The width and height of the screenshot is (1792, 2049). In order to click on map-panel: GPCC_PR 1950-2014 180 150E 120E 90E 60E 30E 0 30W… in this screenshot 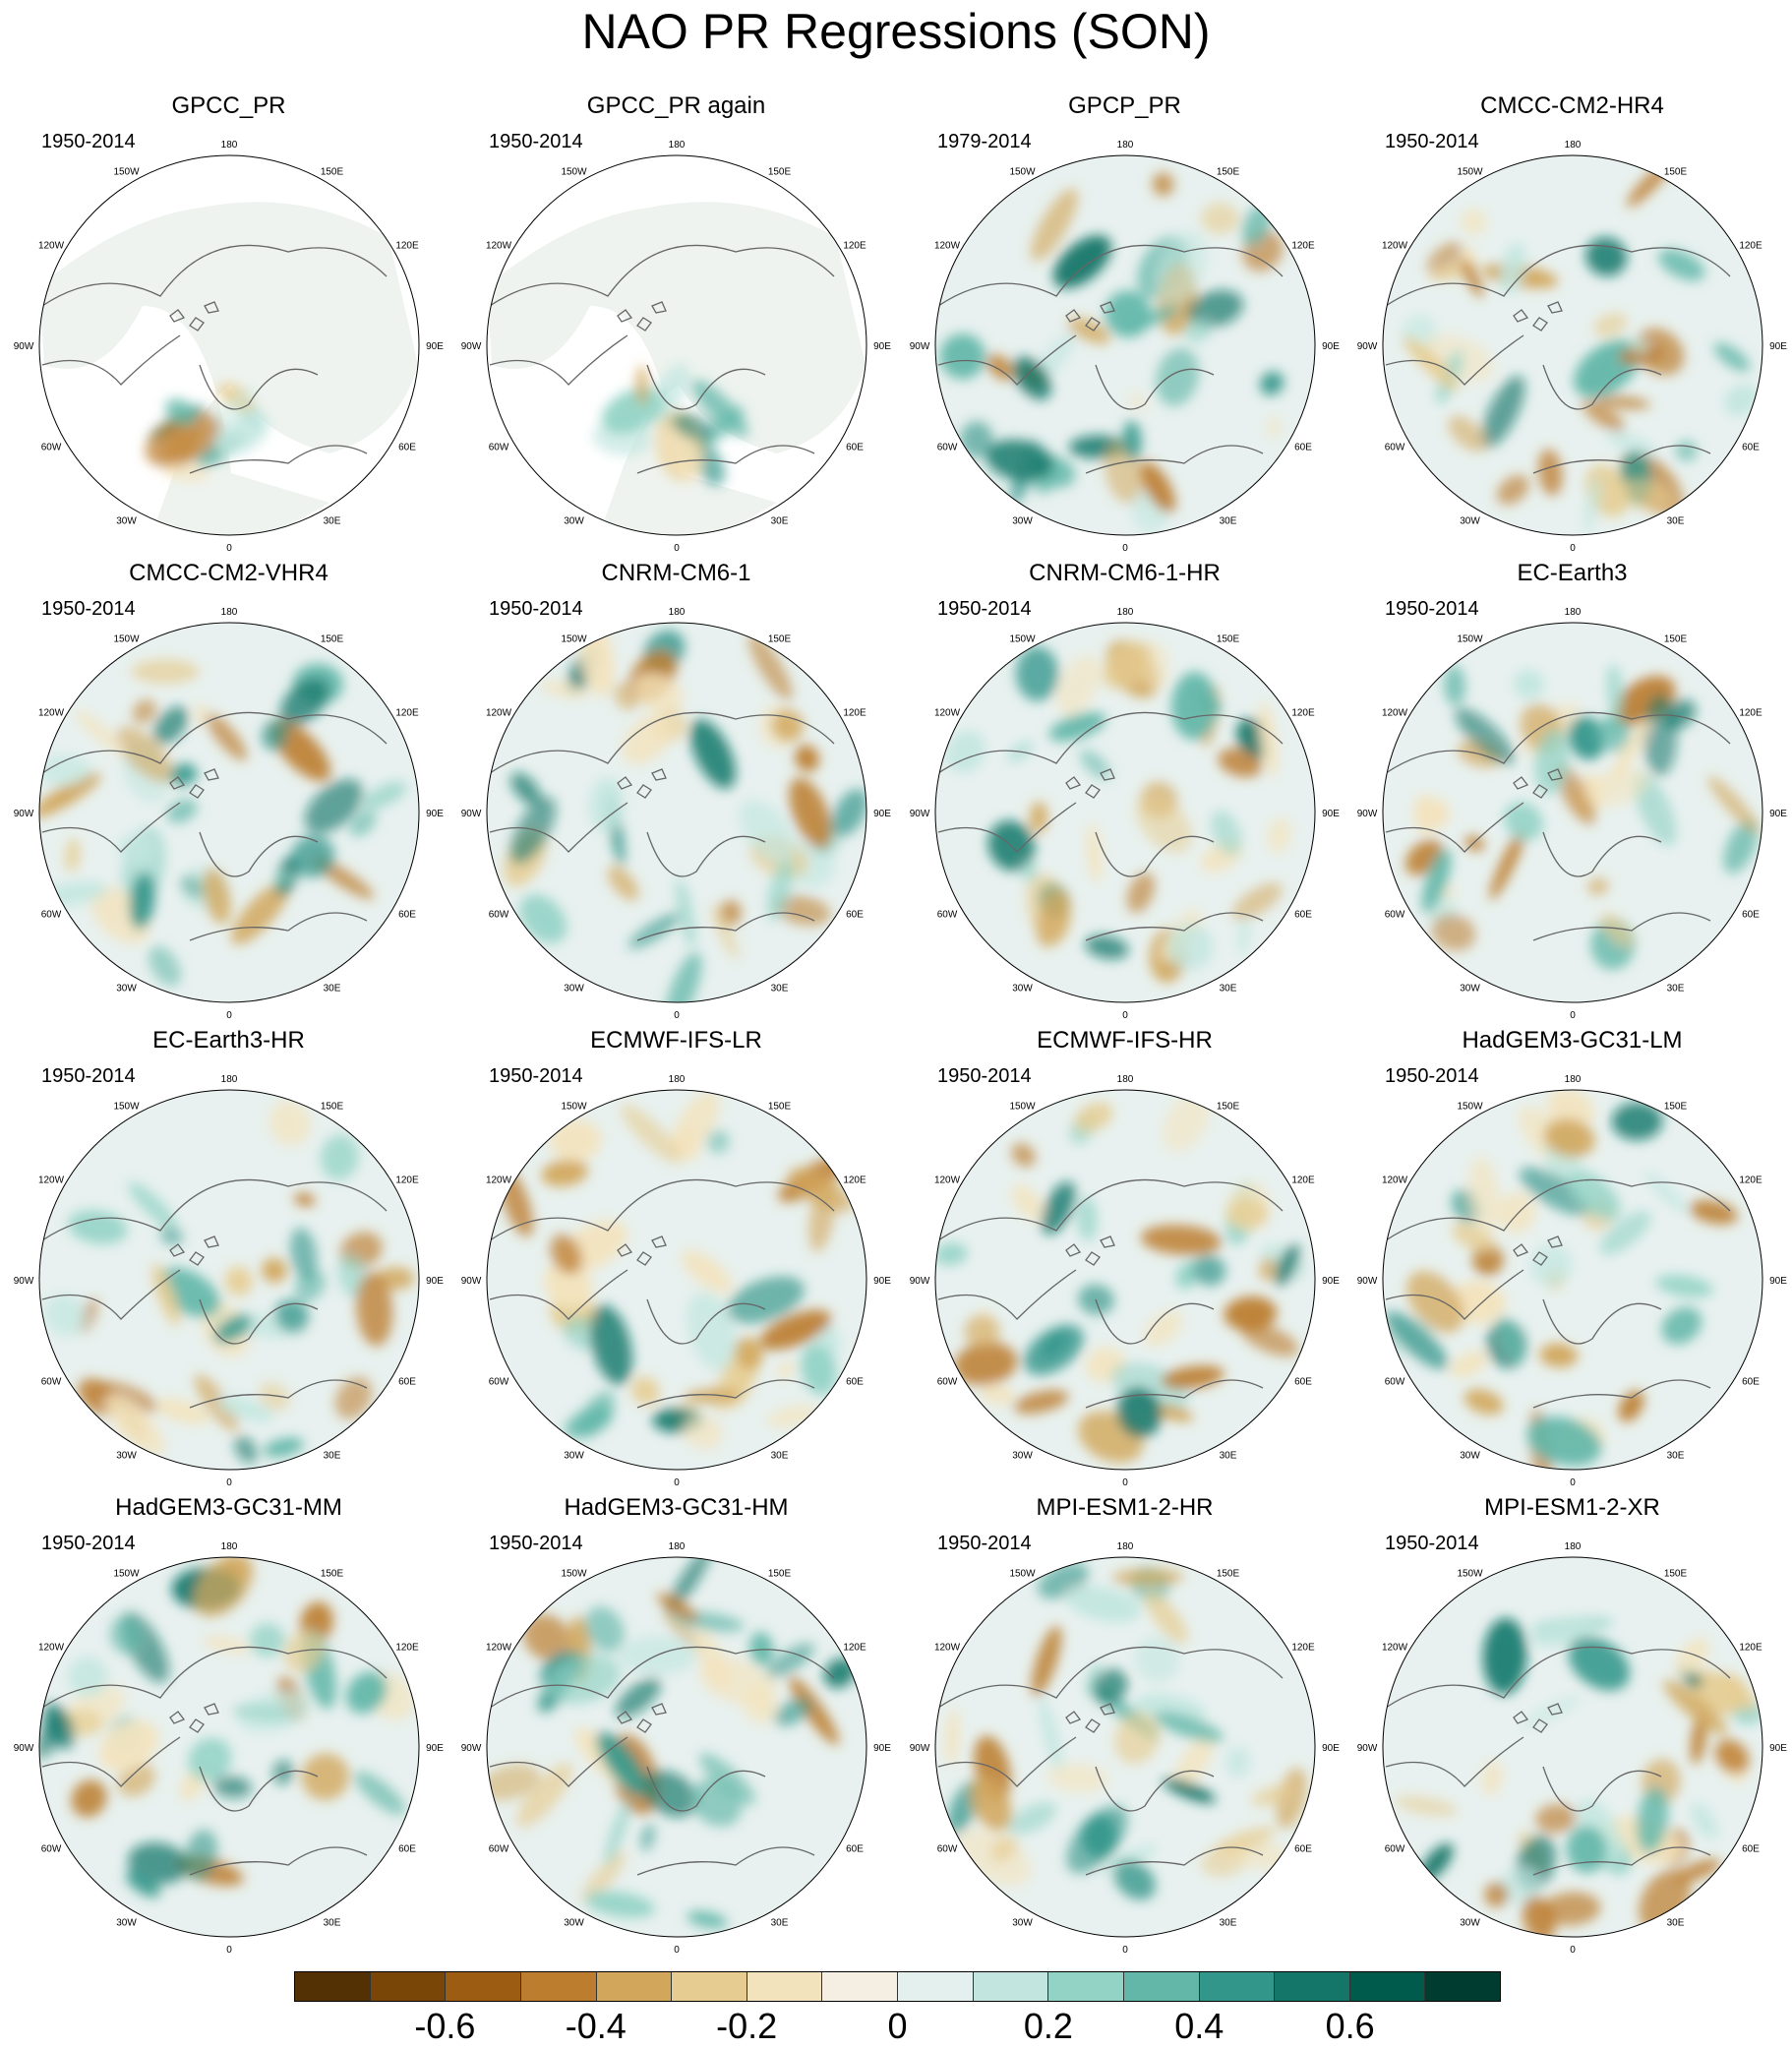, I will do `click(228, 323)`.